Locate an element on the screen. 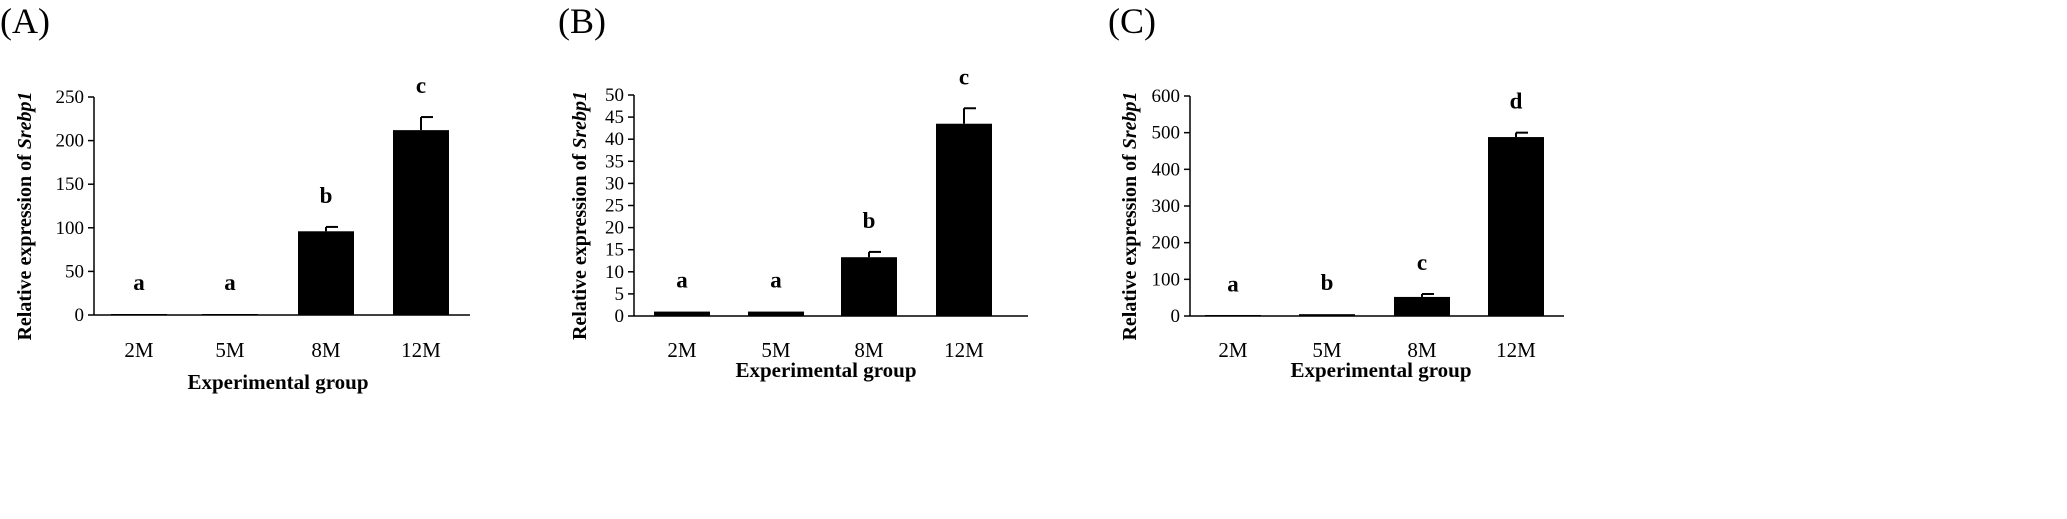  y-tick-label: 500 is located at coordinates (1166, 133).